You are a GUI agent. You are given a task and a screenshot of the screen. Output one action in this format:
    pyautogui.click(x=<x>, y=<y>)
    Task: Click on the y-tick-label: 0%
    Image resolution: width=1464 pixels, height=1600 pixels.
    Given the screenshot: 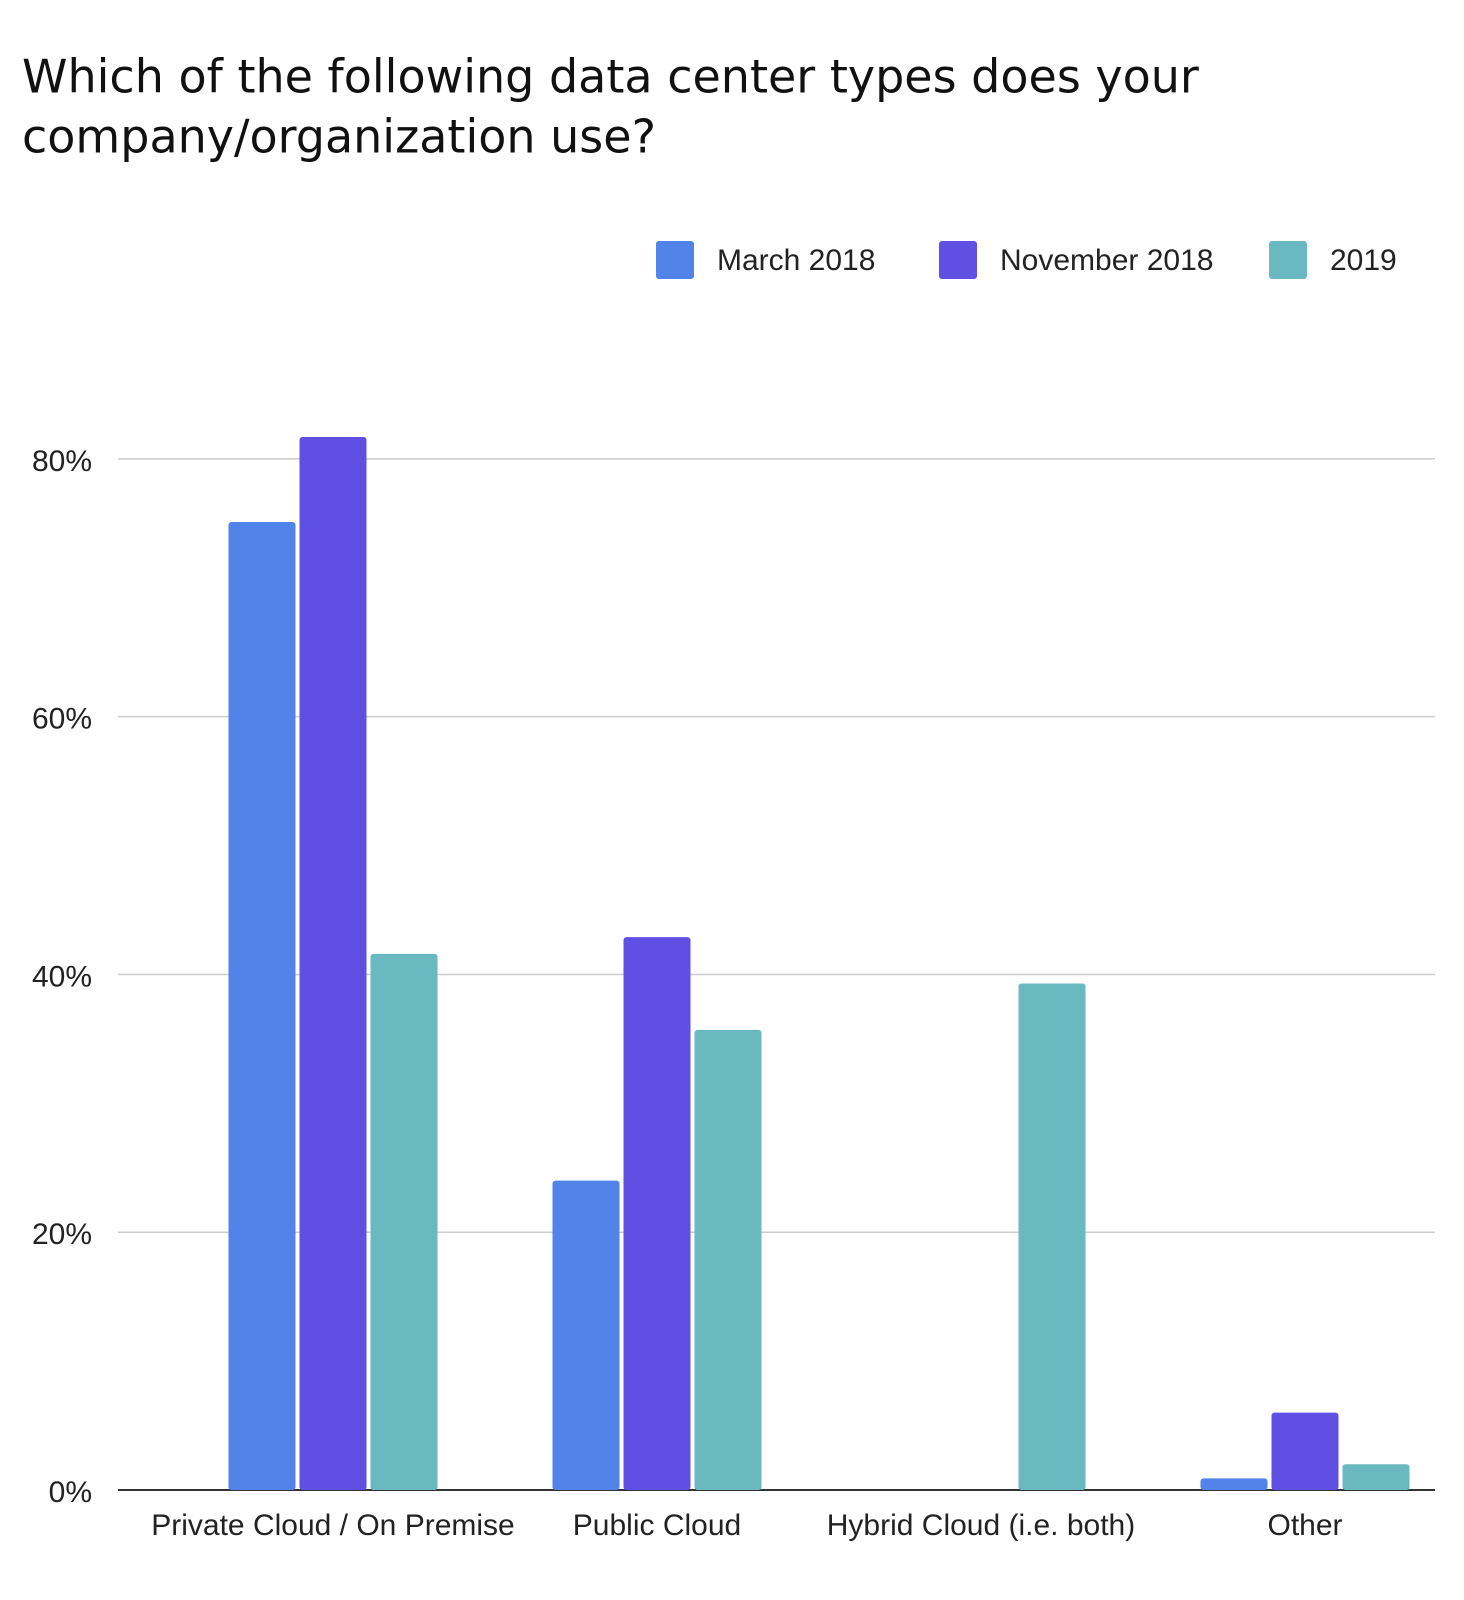 What is the action you would take?
    pyautogui.click(x=70, y=1492)
    